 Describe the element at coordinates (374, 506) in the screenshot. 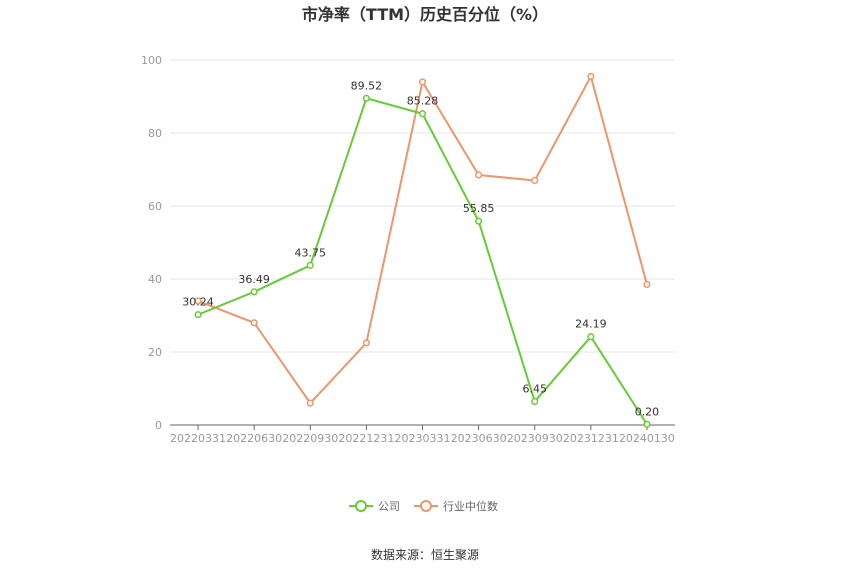

I see `legend-item-0: 公司` at that location.